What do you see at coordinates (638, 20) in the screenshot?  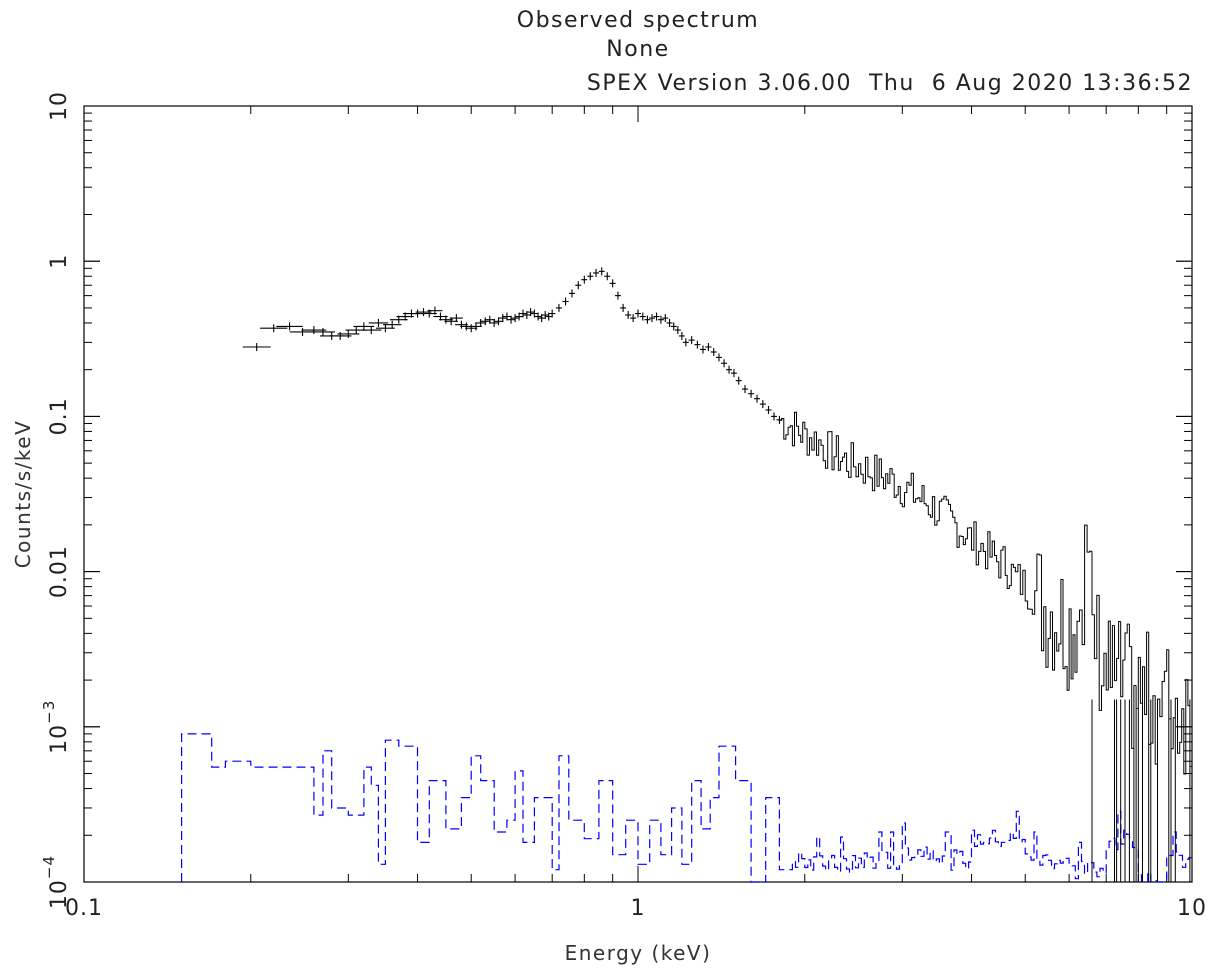 I see `chart-title: Observed spectrum` at bounding box center [638, 20].